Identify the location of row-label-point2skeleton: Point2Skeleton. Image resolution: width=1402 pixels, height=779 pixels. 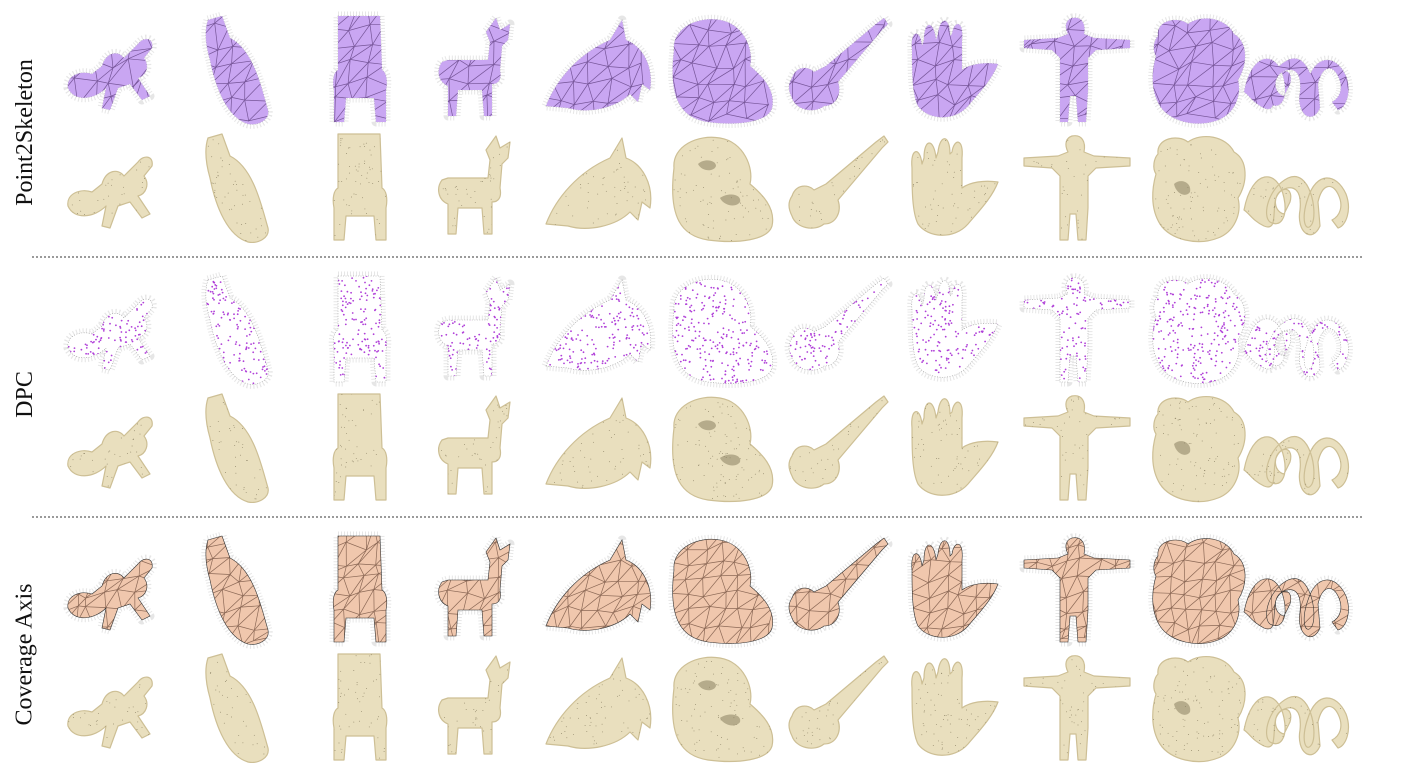
(24, 132).